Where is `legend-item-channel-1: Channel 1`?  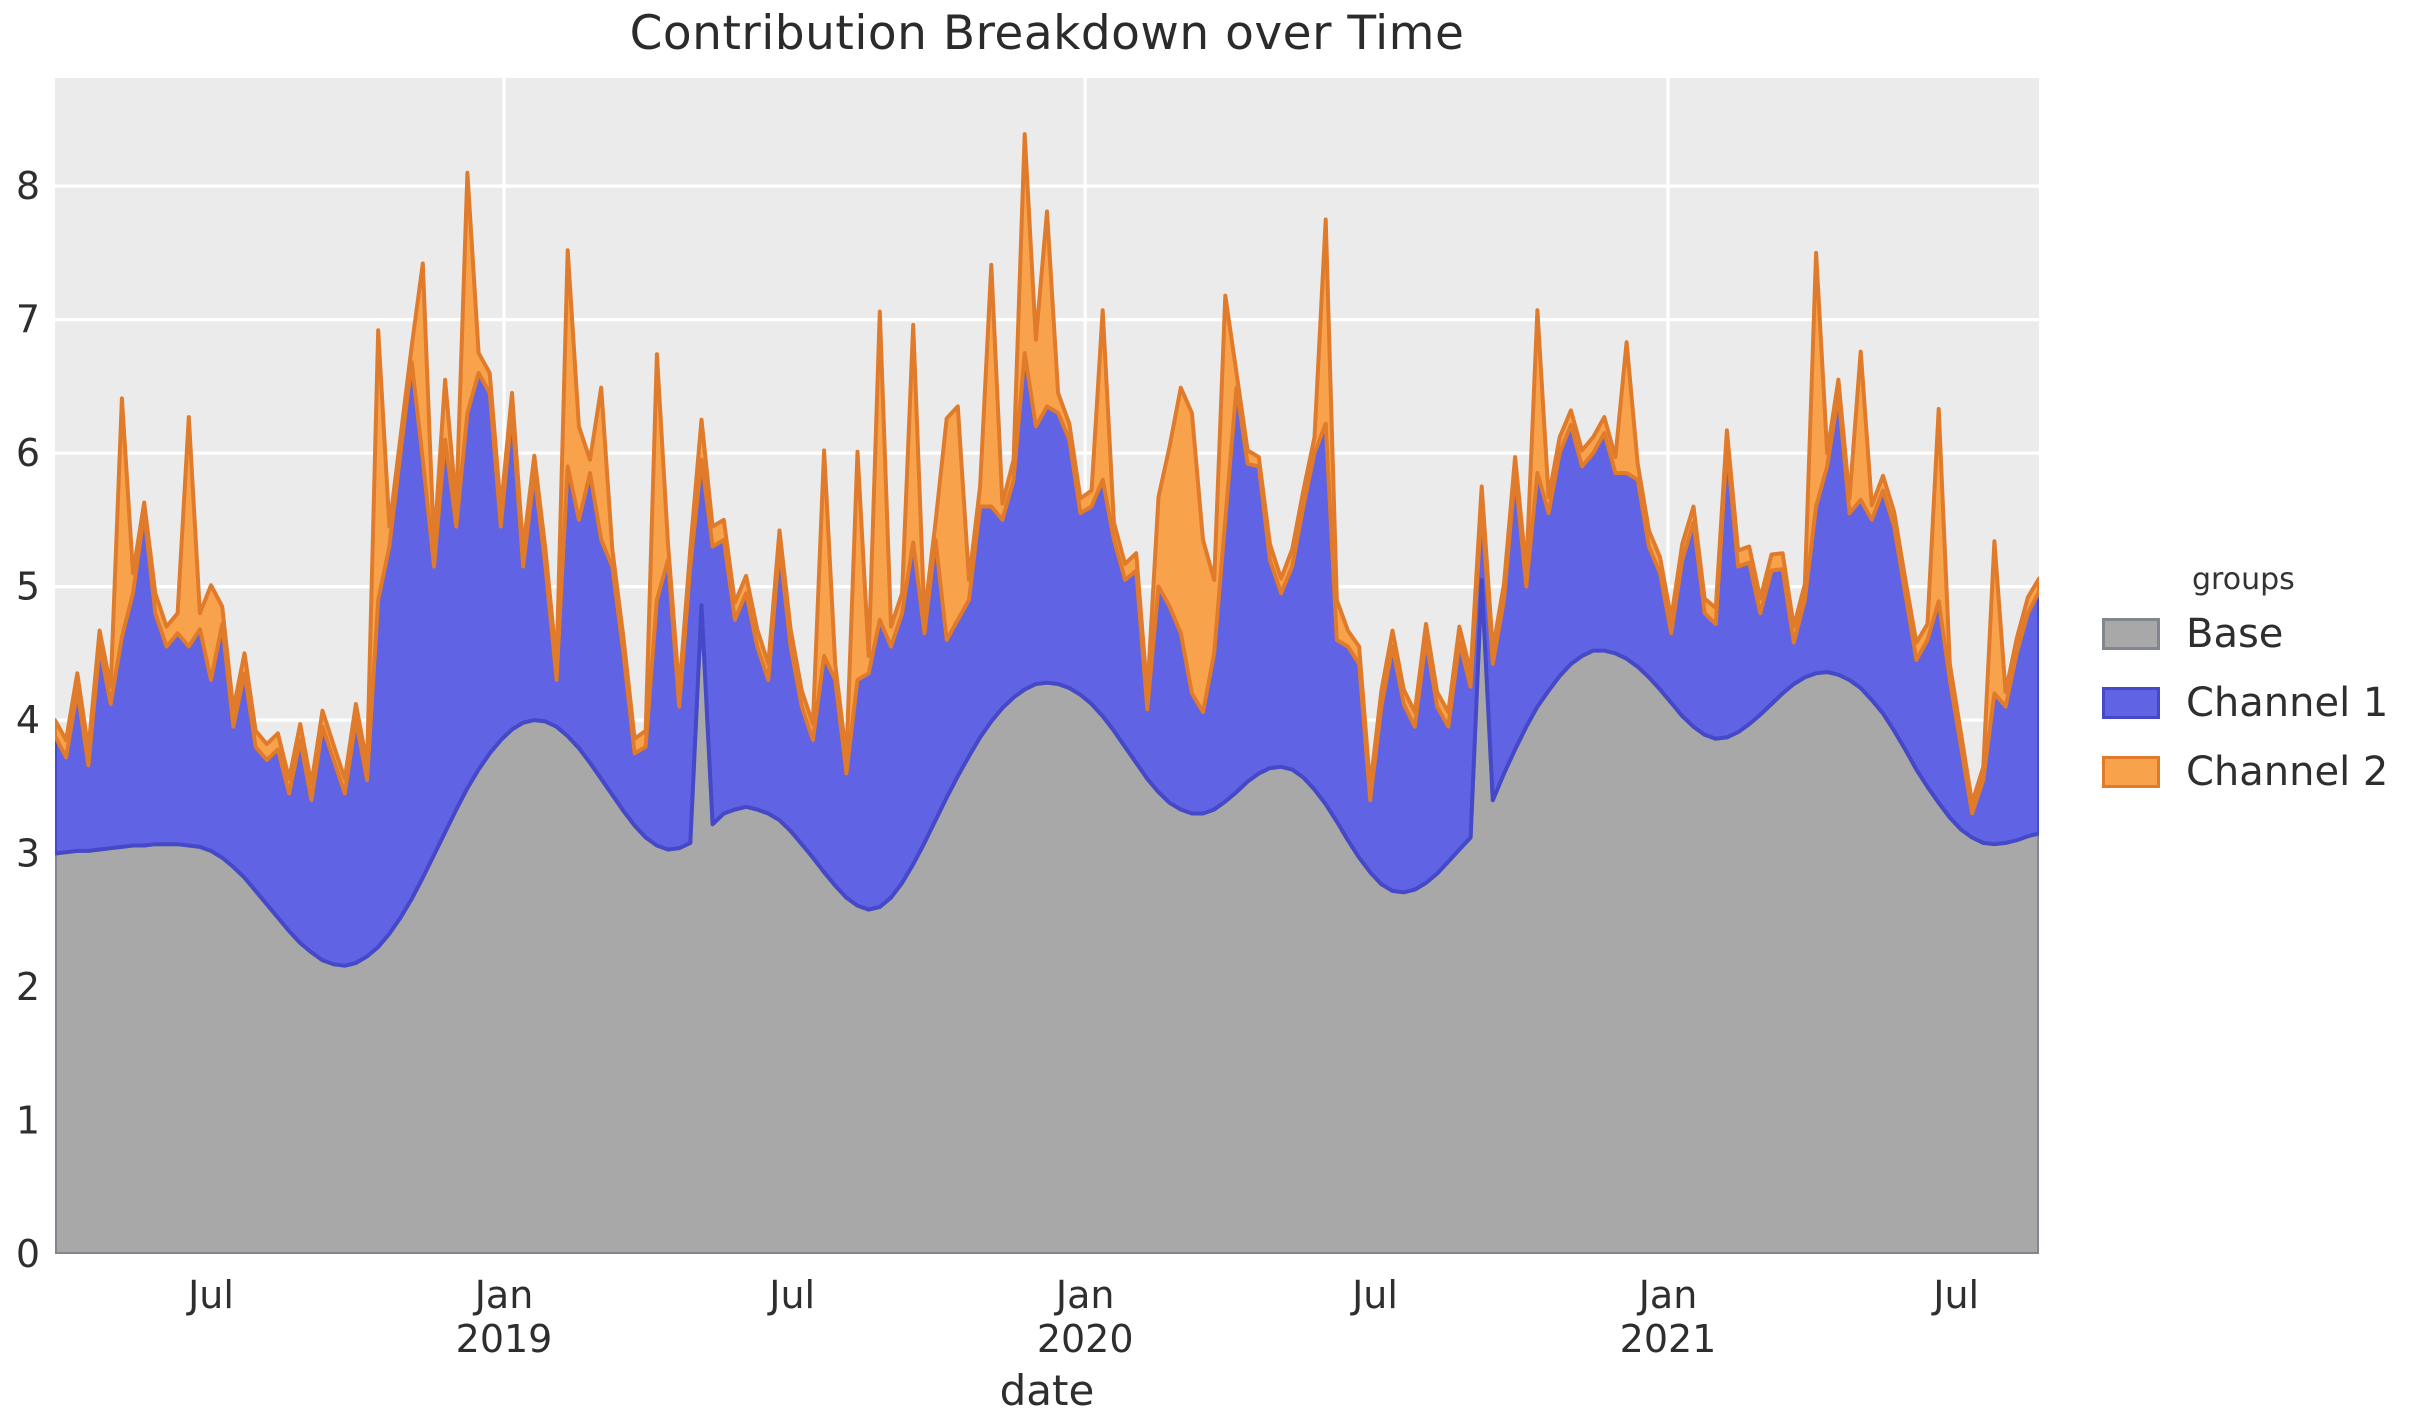
legend-item-channel-1: Channel 1 is located at coordinates (2245, 703).